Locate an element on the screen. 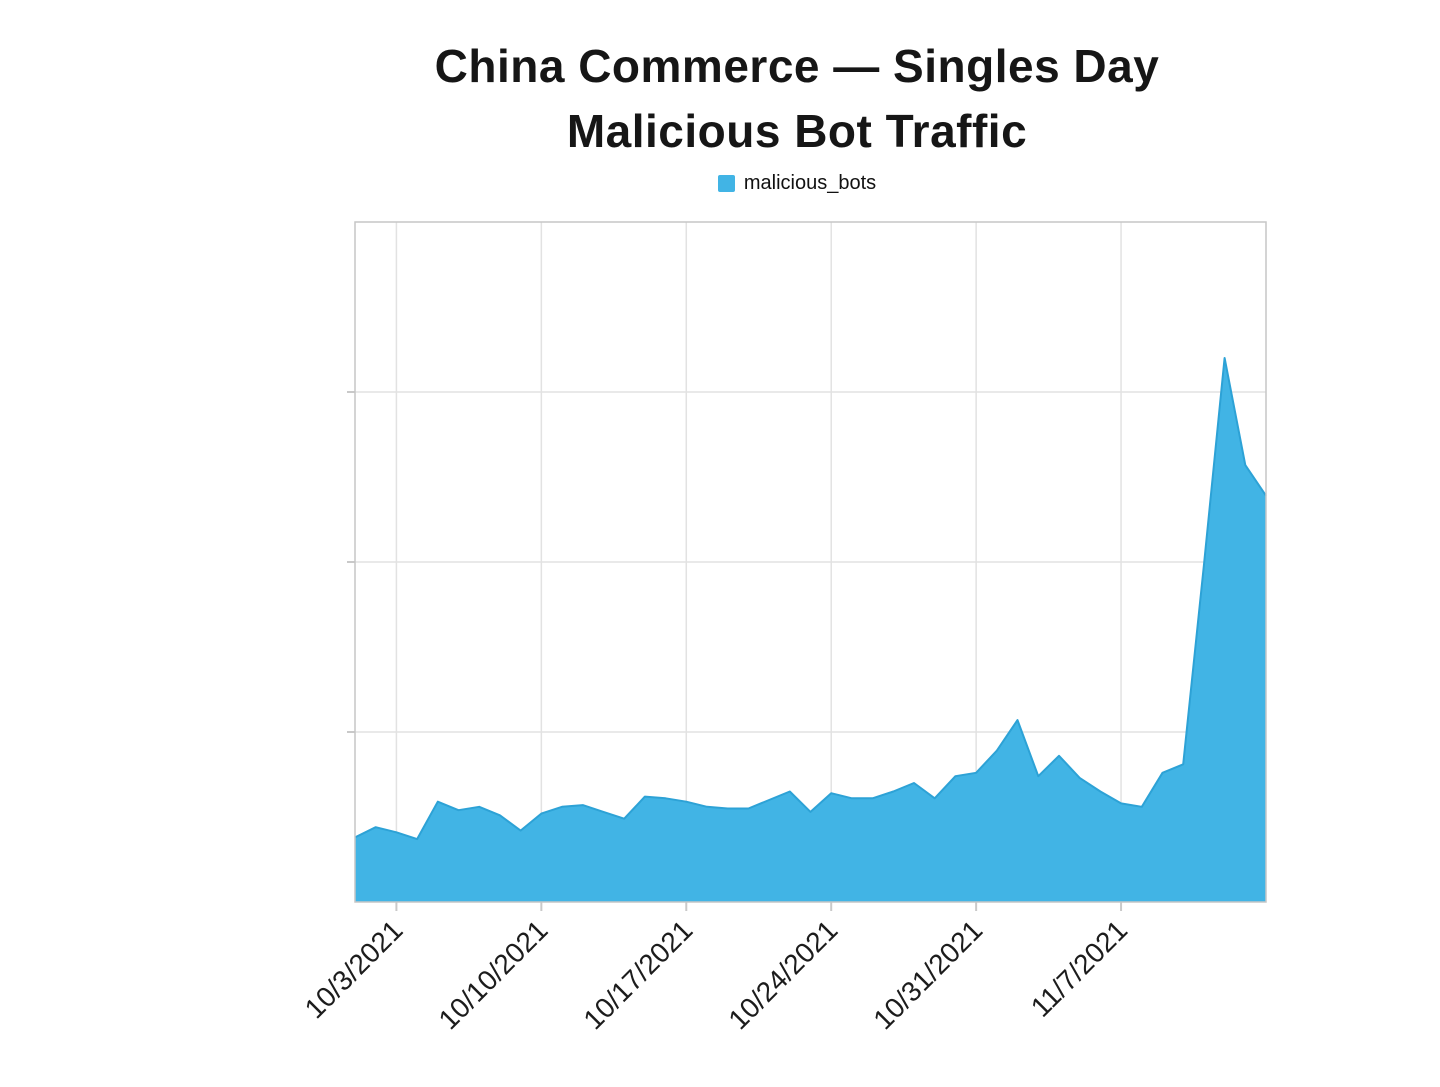 Image resolution: width=1440 pixels, height=1087 pixels. chart-title-line1: China Commerce — Singles Day is located at coordinates (797, 66).